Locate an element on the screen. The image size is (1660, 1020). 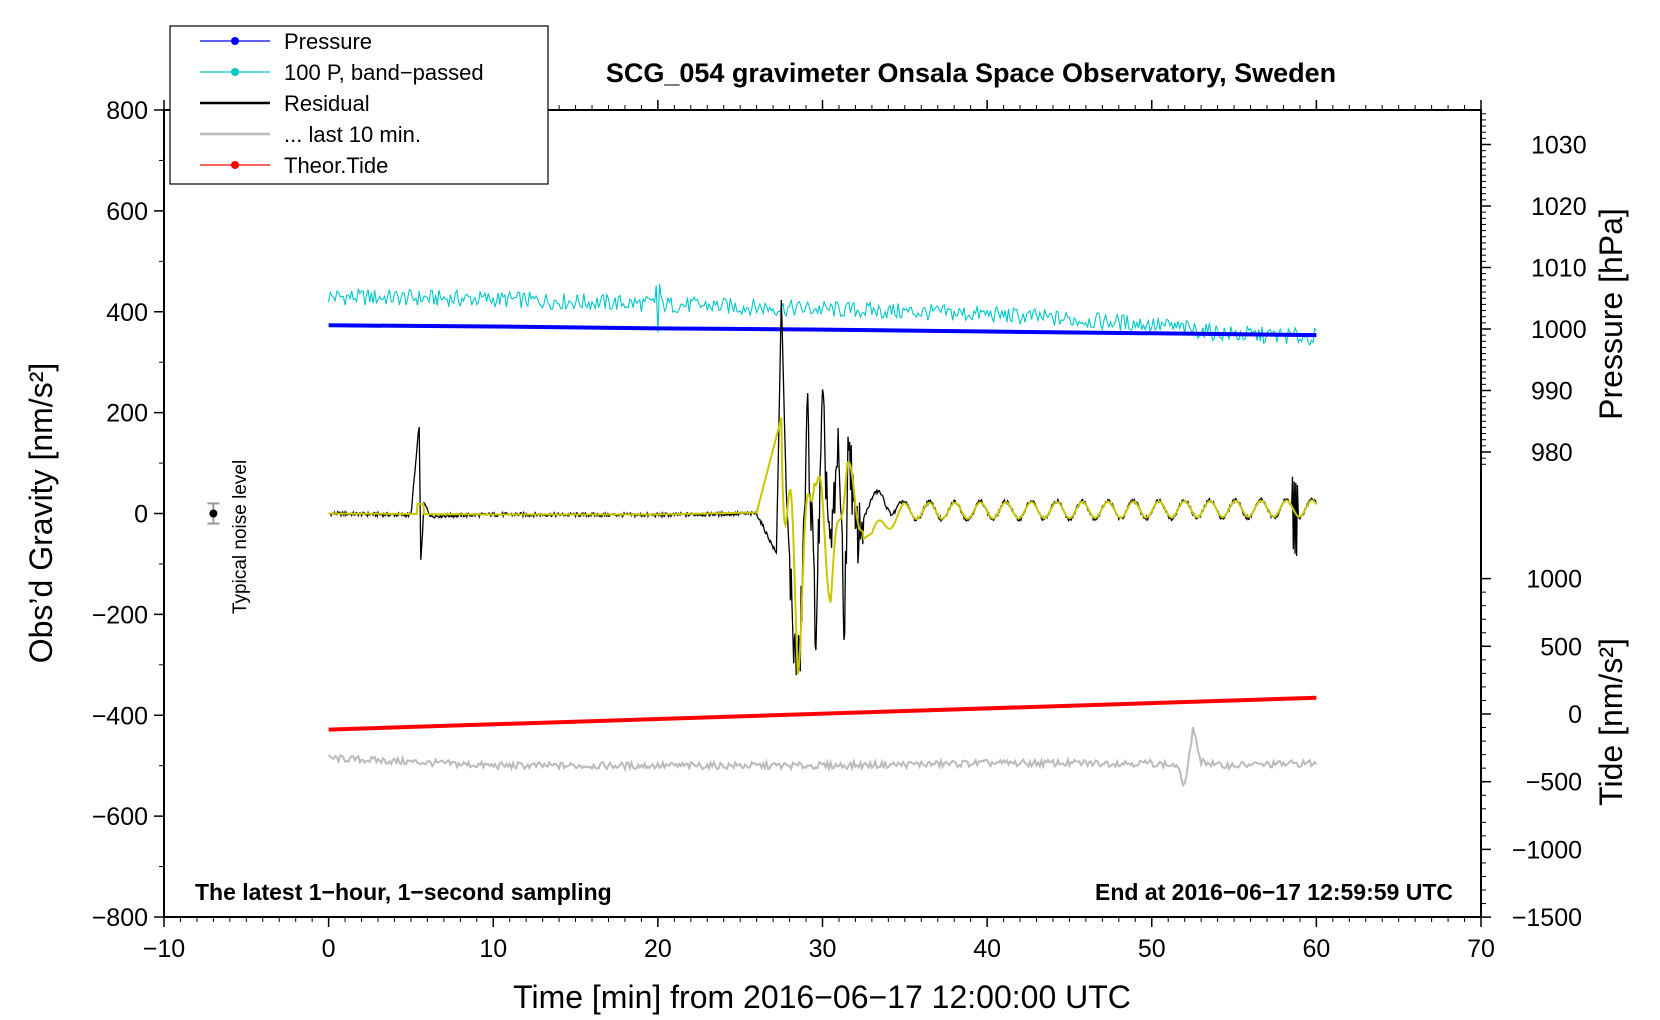
pressure-tick-label: 1020 is located at coordinates (1559, 207).